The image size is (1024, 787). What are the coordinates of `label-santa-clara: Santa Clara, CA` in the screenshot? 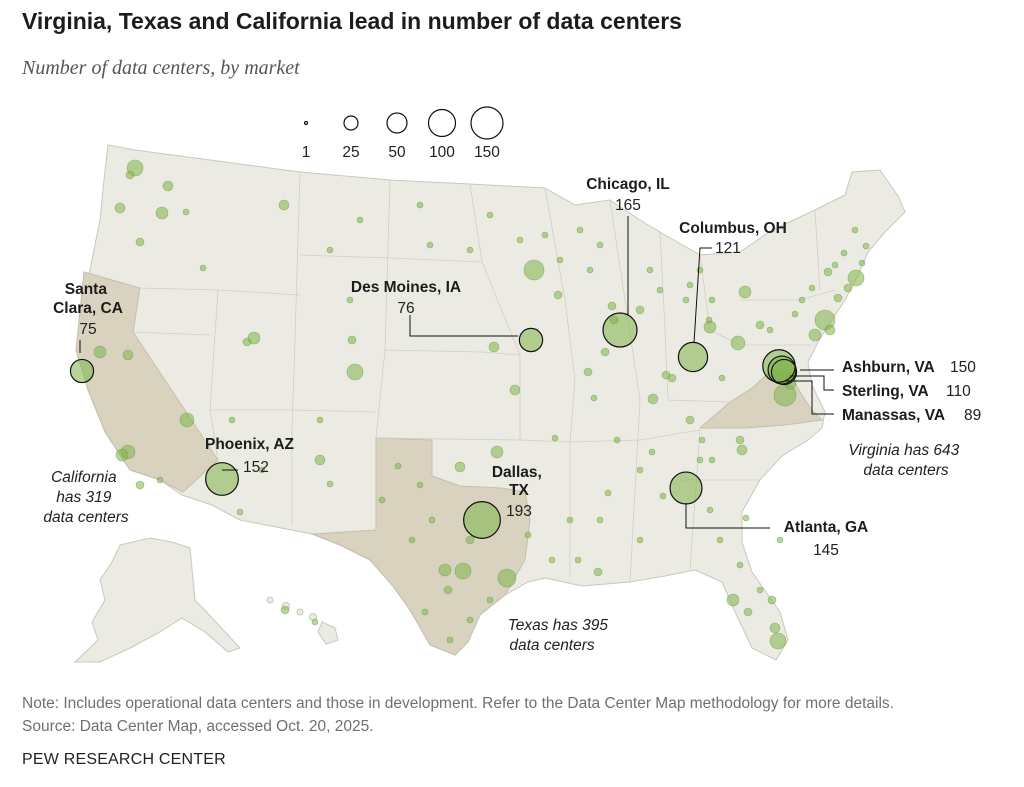 It's located at (88, 299).